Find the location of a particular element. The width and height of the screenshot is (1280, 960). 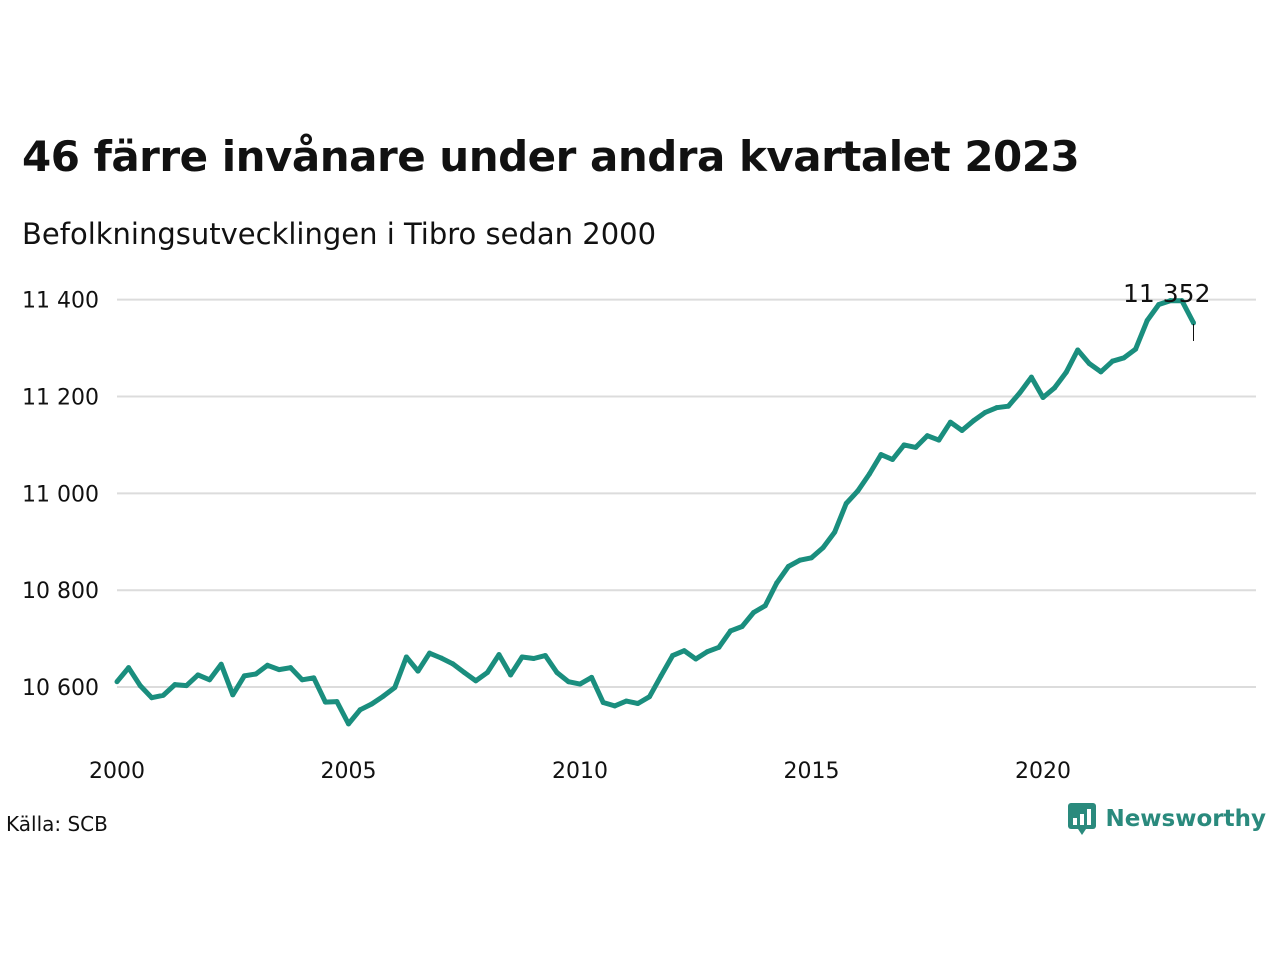

y-tick-label: 11 000 is located at coordinates (60, 494).